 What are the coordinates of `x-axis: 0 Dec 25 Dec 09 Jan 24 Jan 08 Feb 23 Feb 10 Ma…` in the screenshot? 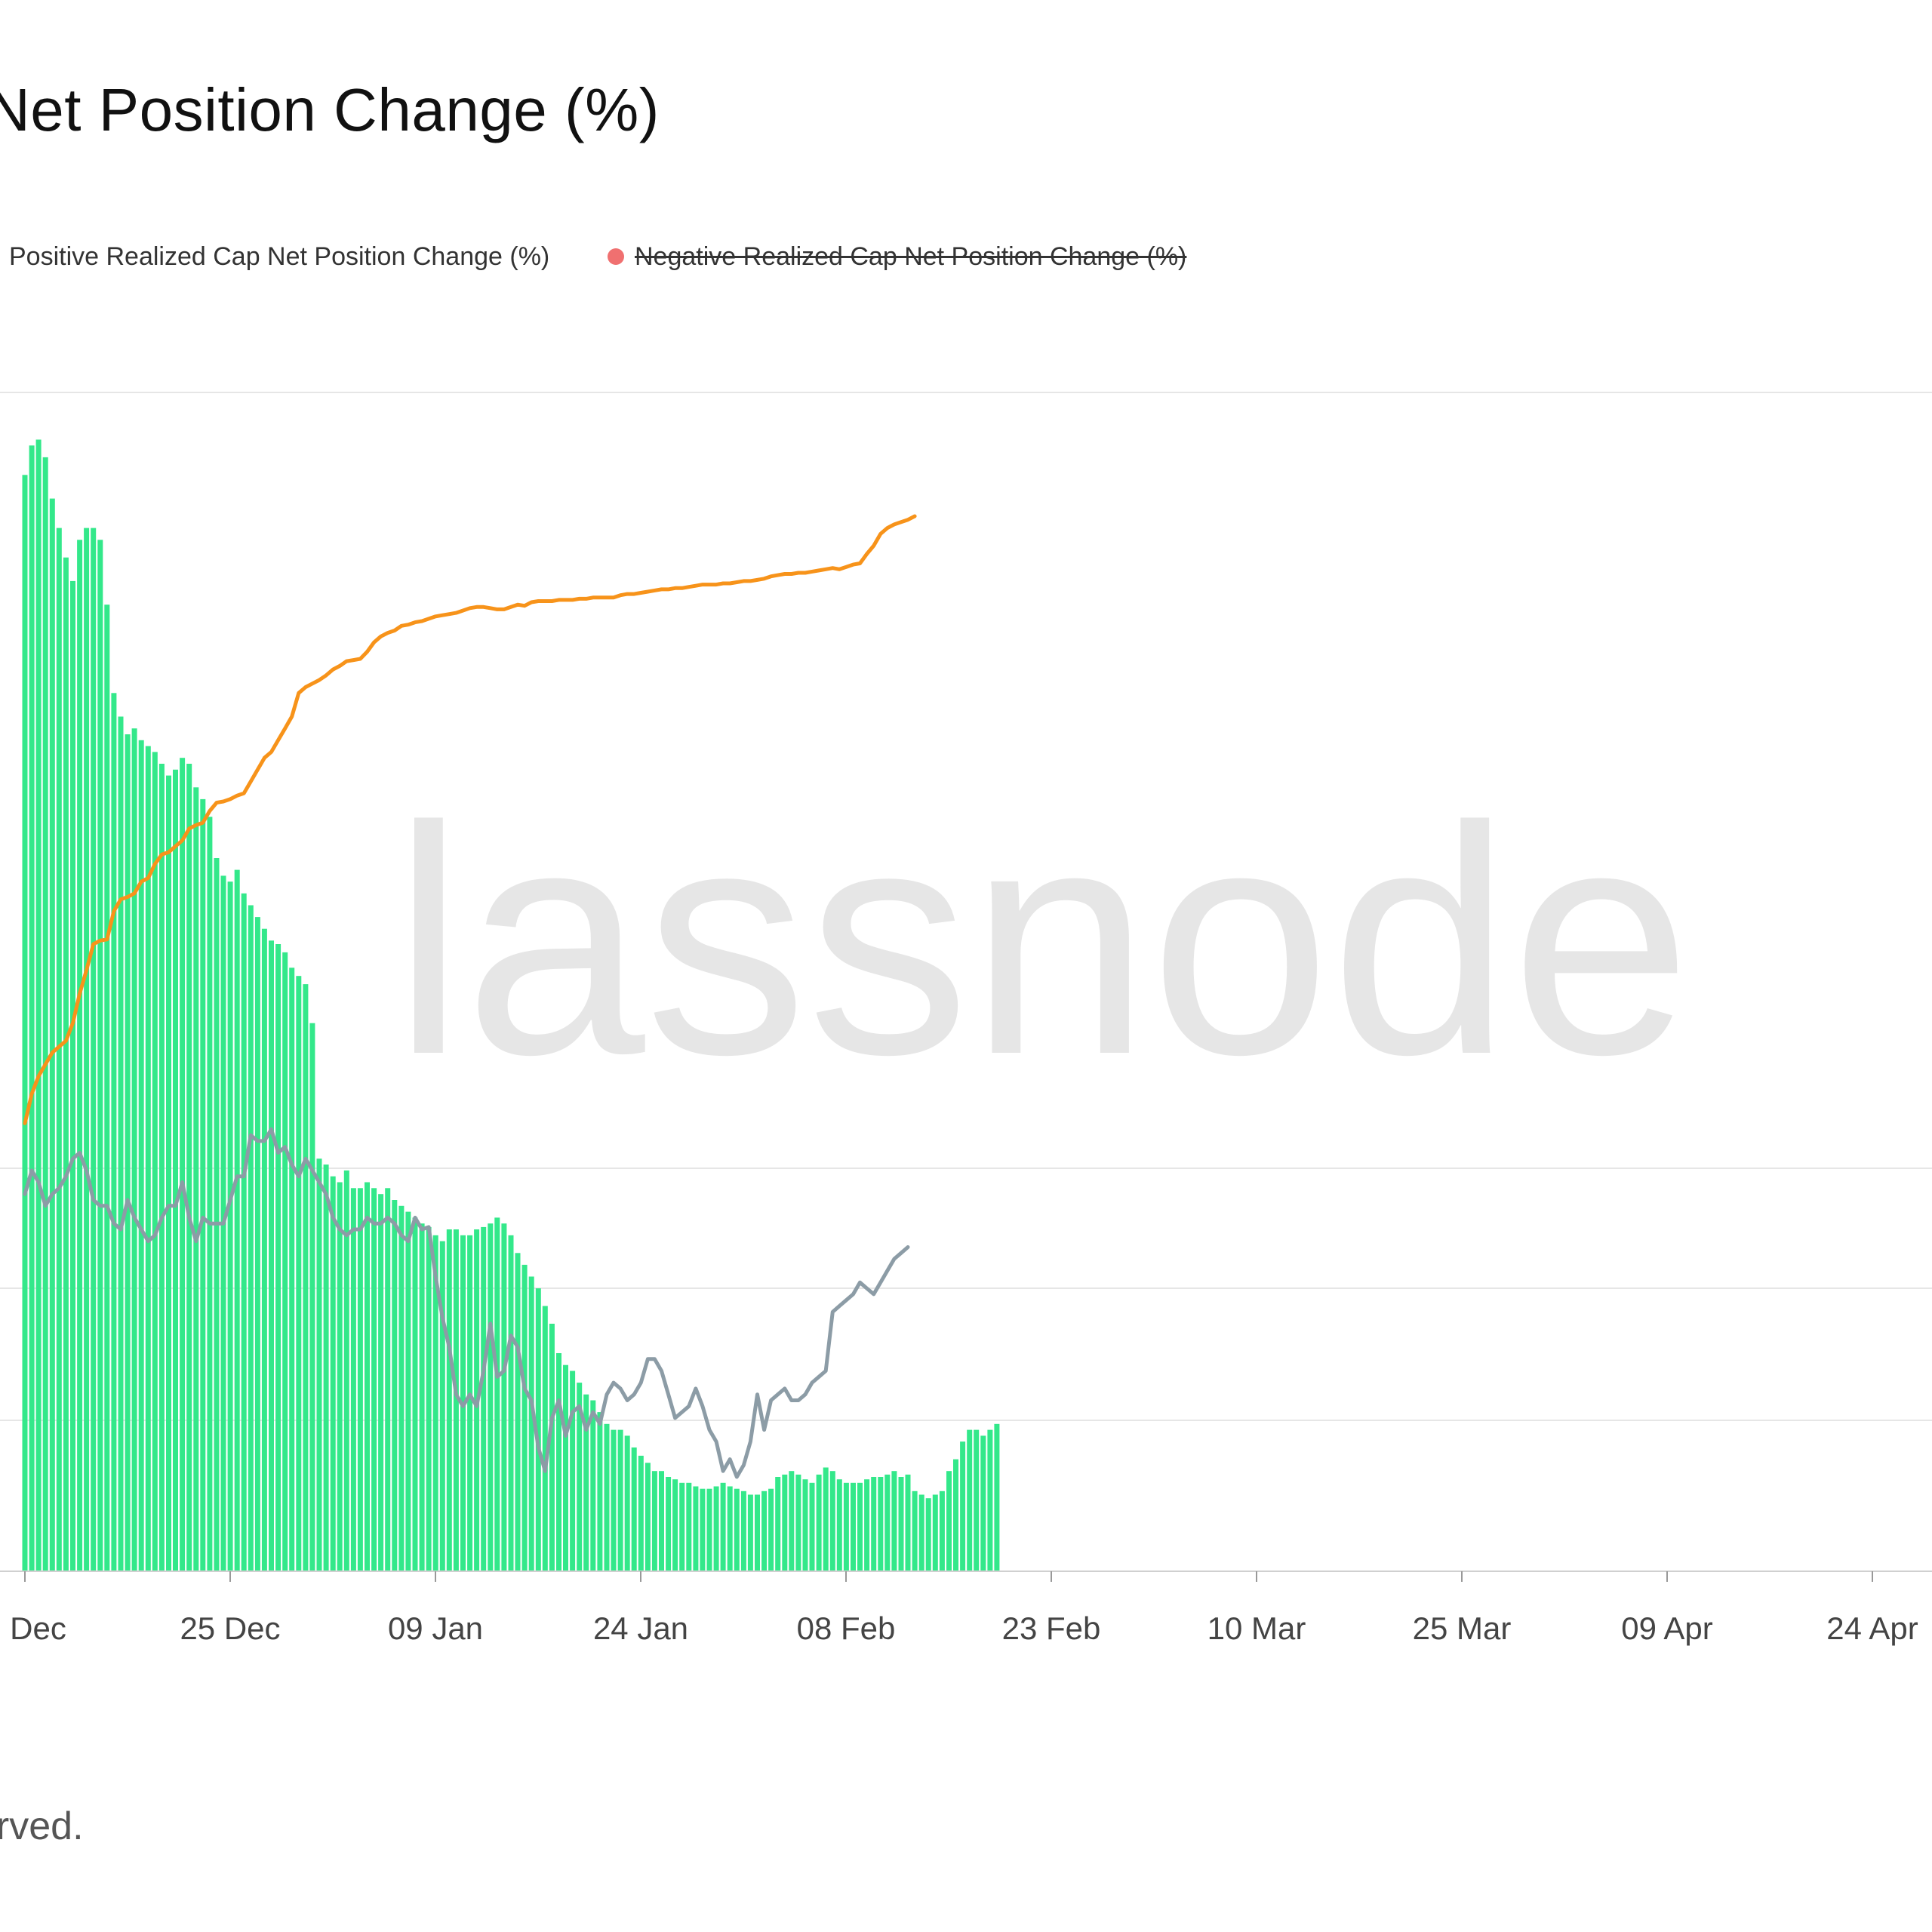 It's located at (966, 1608).